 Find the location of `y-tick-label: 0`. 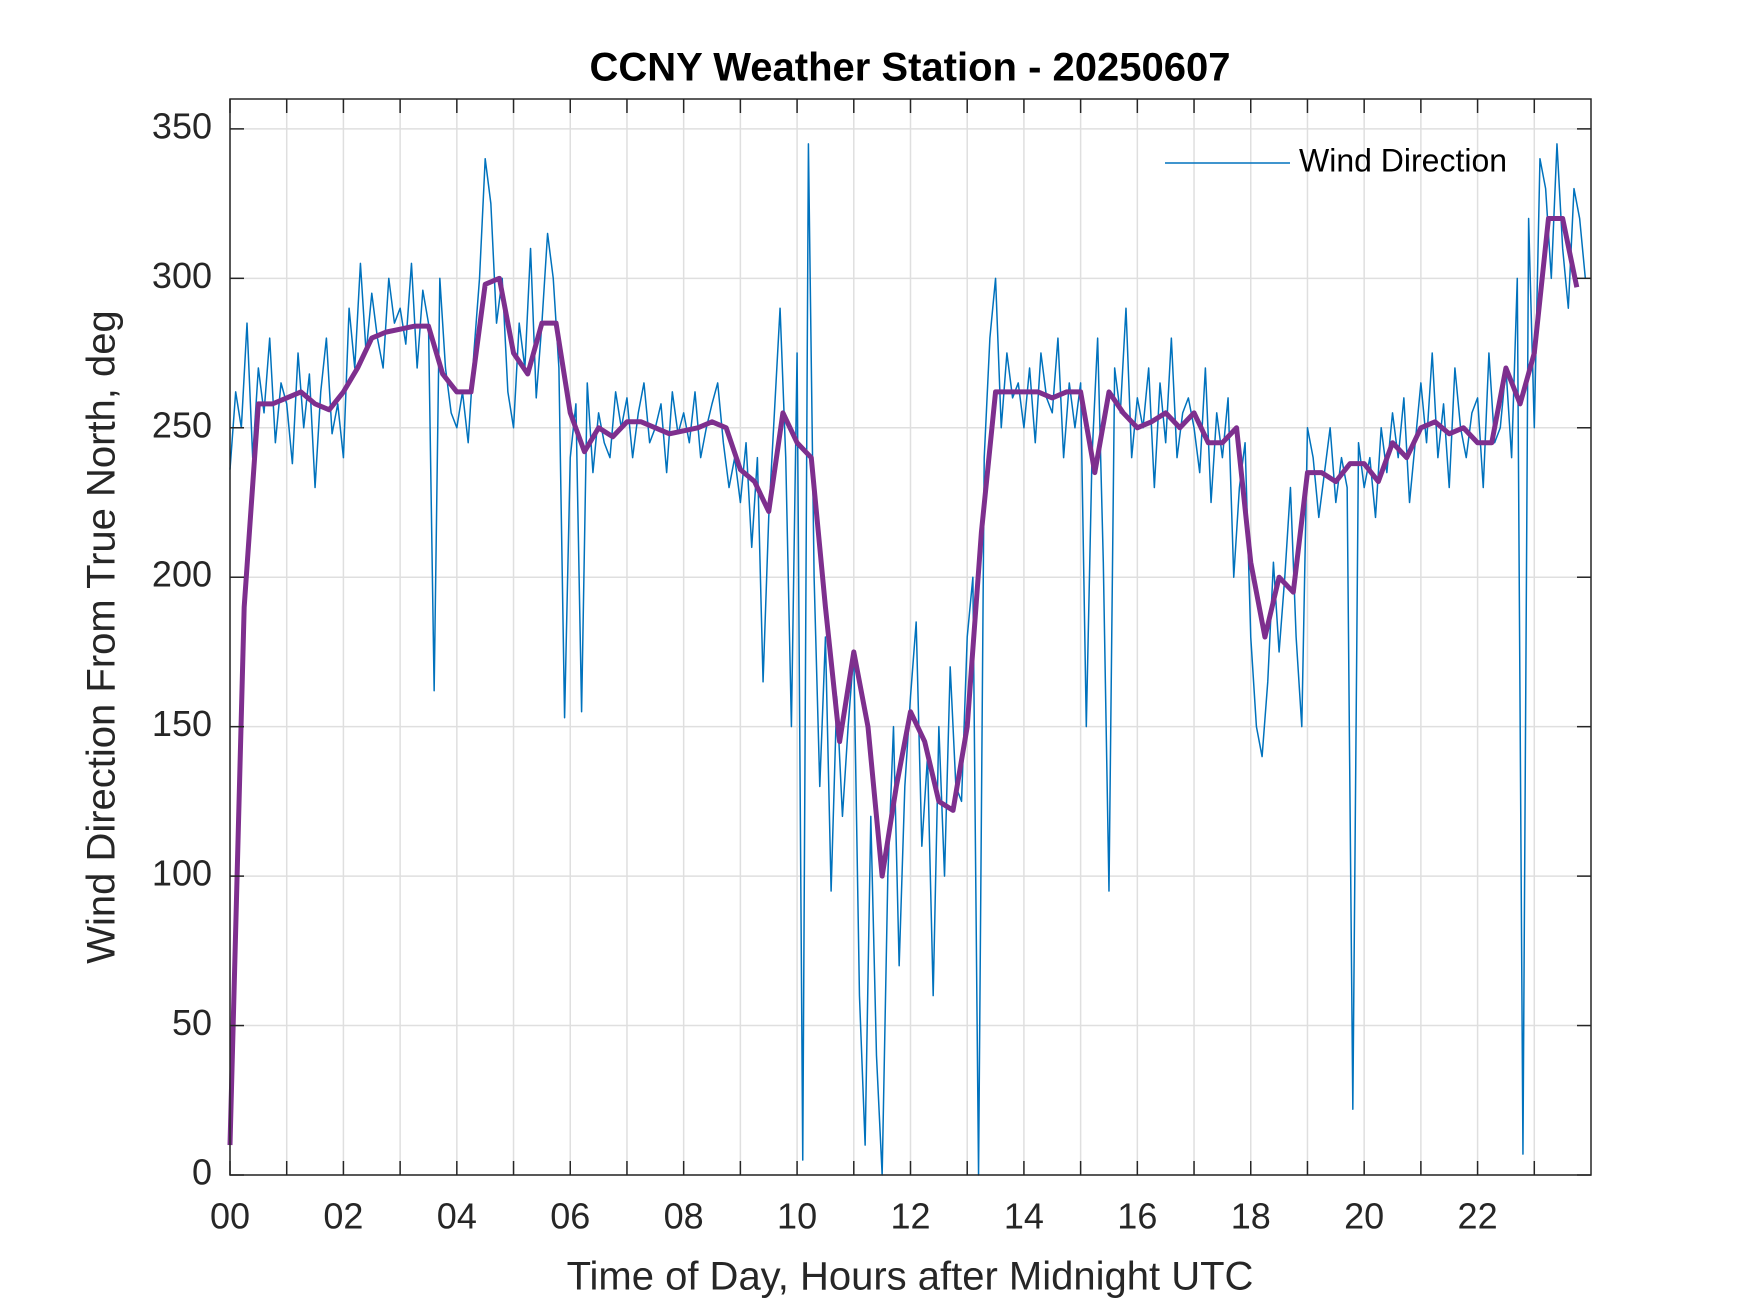

y-tick-label: 0 is located at coordinates (202, 1172).